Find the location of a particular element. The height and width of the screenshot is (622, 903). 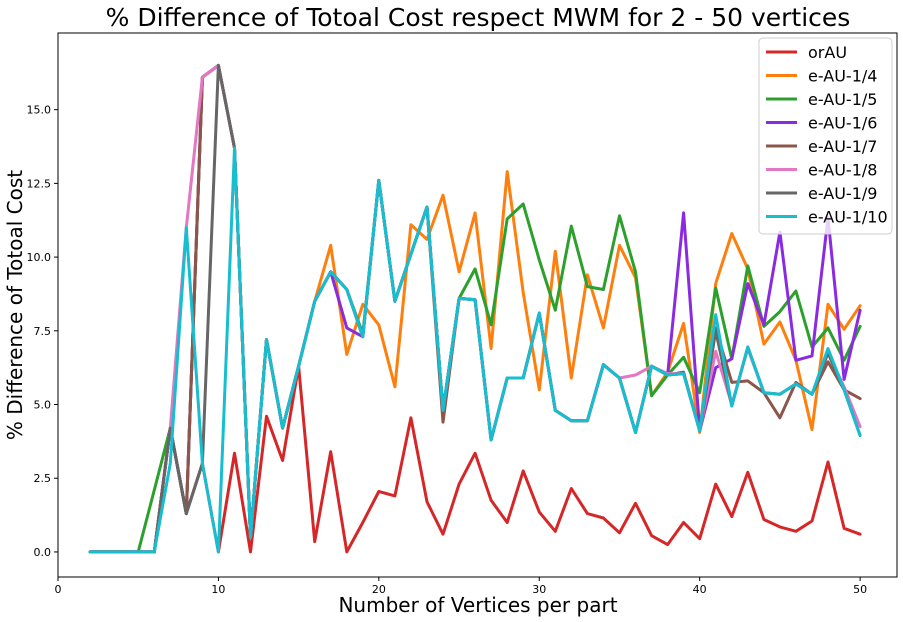

legend-label: orAU is located at coordinates (827, 52).